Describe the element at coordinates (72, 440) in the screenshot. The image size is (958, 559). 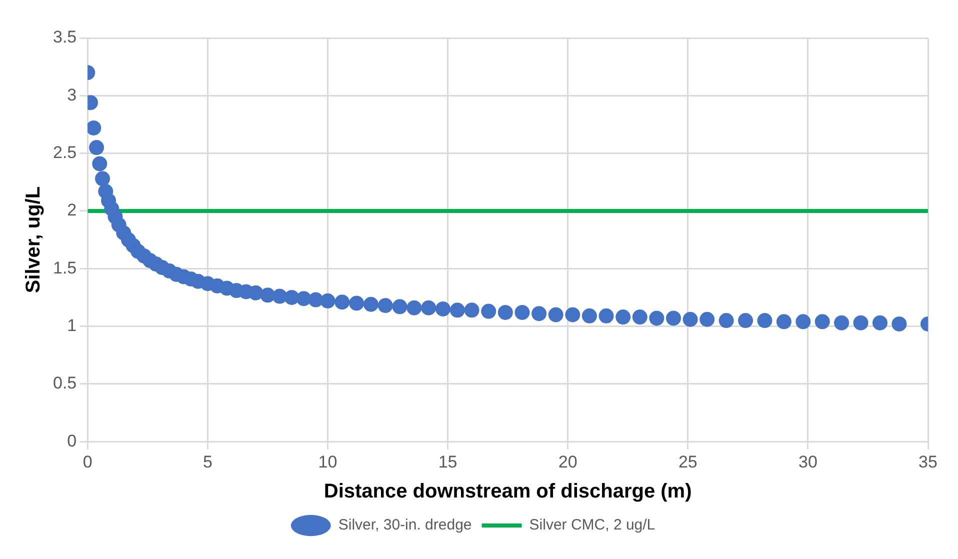
I see `y-tick-label: 0` at that location.